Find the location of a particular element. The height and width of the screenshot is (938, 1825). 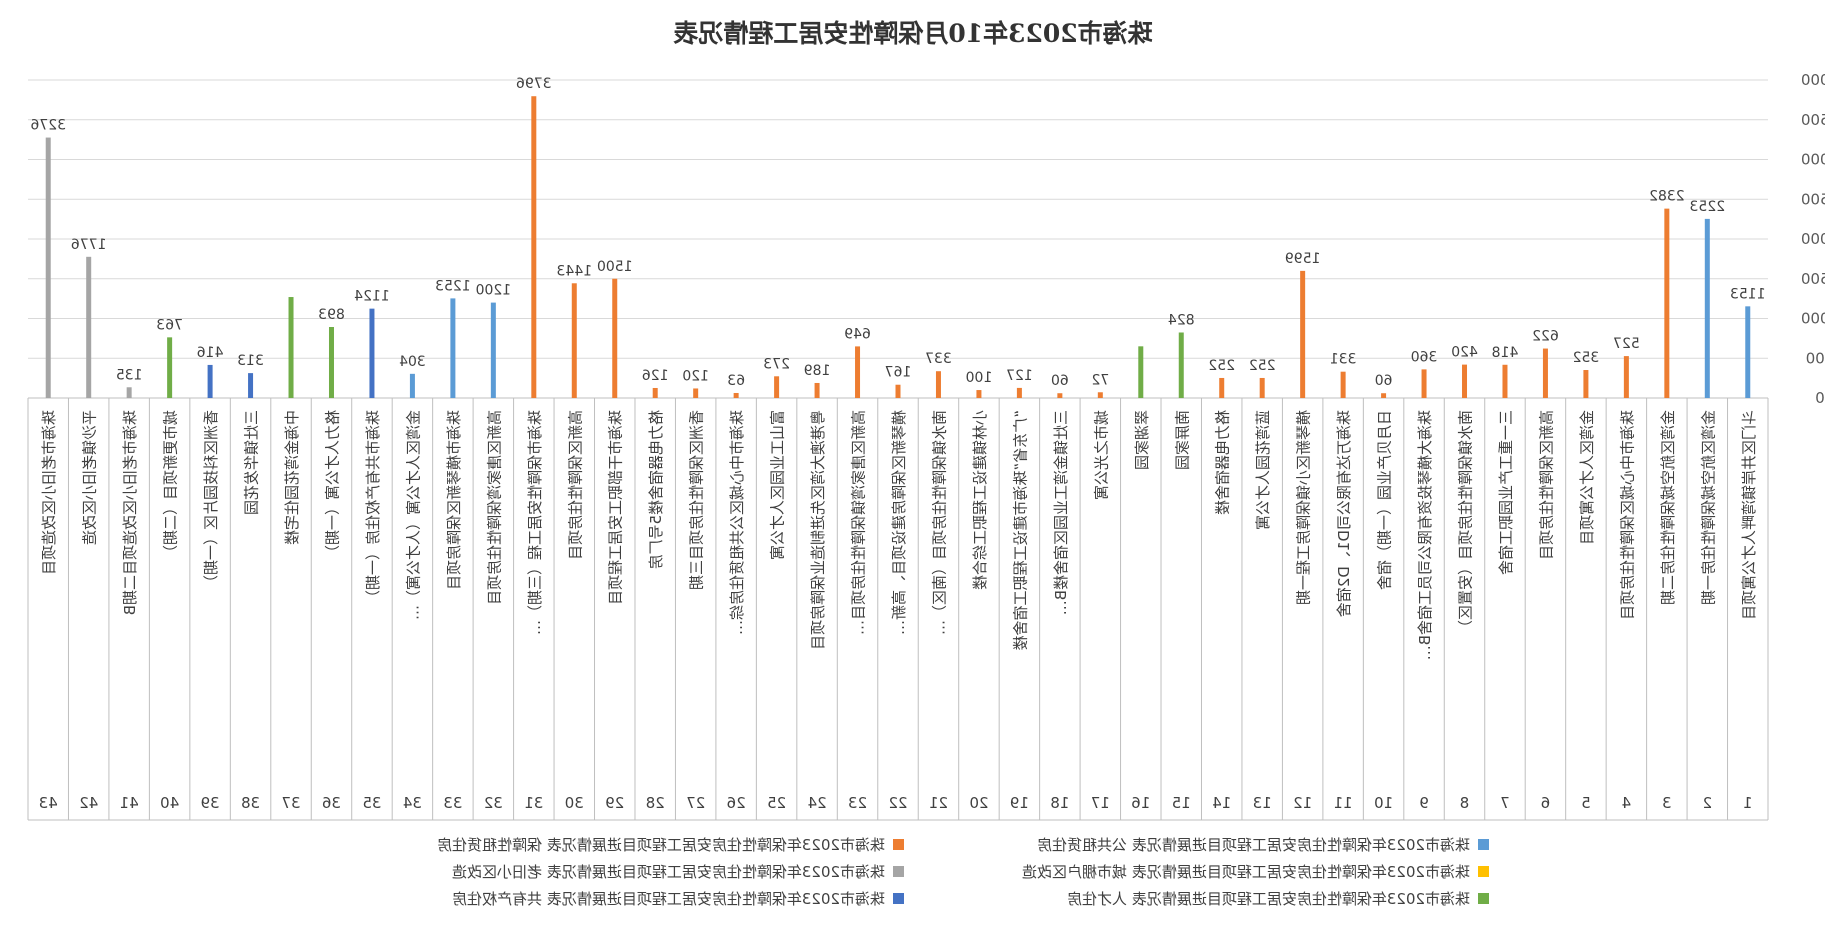

category-name-36: 格力人才公寓（一期） is located at coordinates (332, 485).